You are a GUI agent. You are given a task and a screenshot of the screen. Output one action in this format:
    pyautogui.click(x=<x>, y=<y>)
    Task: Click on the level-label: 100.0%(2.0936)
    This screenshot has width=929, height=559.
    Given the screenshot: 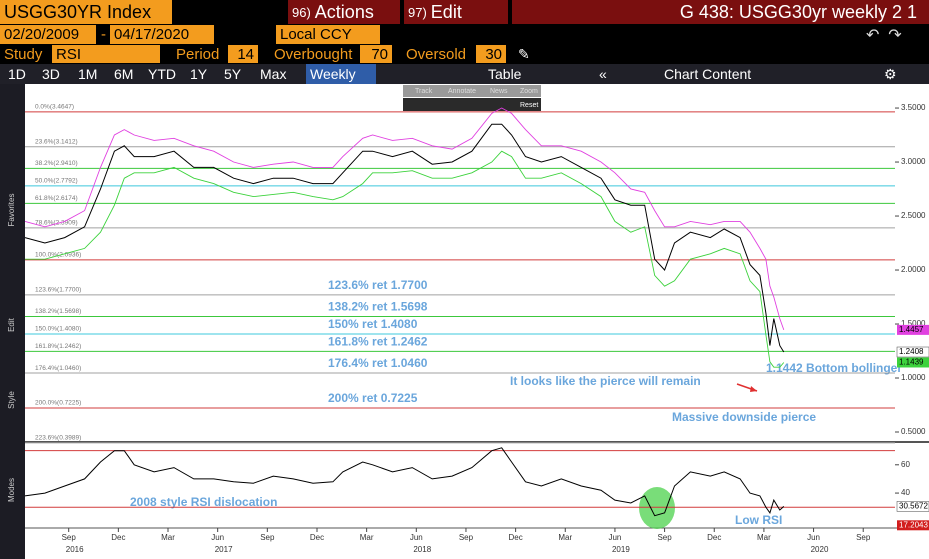 What is the action you would take?
    pyautogui.click(x=58, y=255)
    